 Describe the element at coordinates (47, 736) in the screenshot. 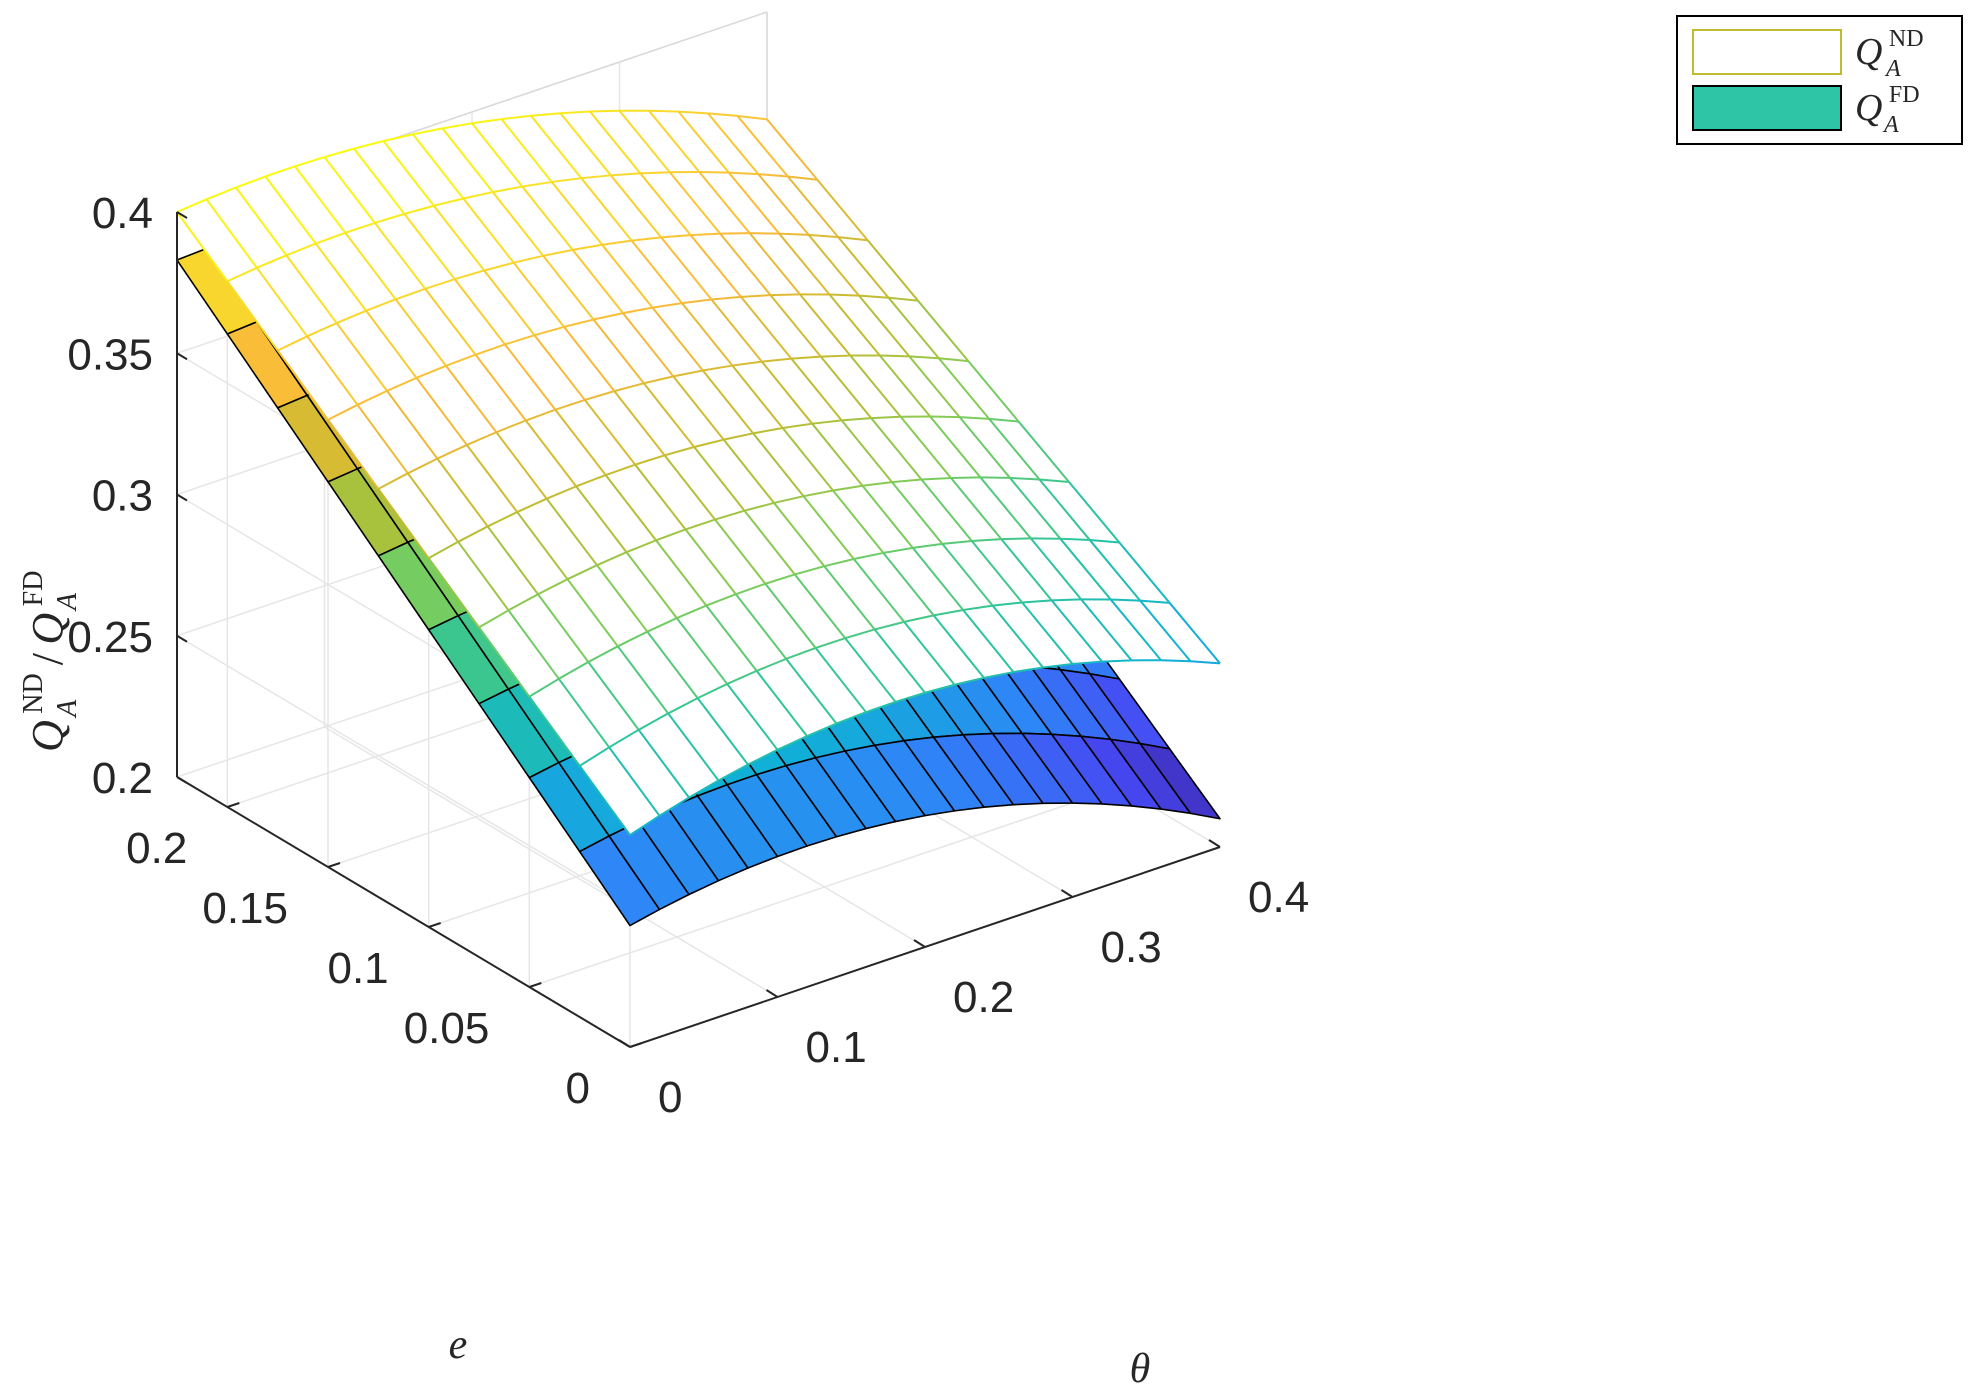

I see `z-label-q1: Q` at that location.